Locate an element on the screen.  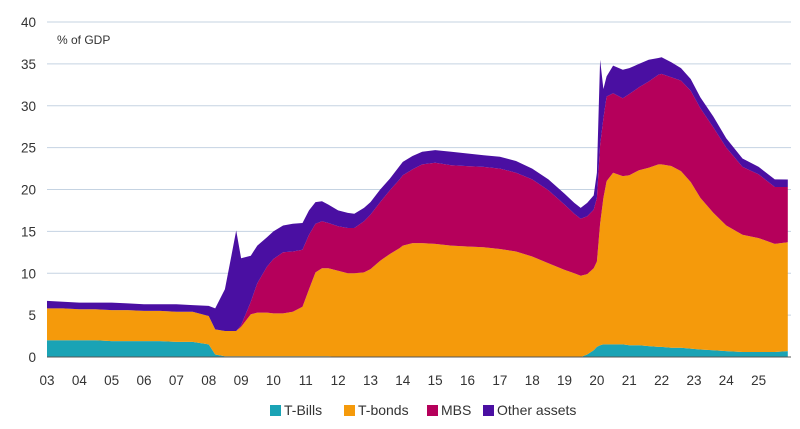
x-tick-label: 03 is located at coordinates (46, 380).